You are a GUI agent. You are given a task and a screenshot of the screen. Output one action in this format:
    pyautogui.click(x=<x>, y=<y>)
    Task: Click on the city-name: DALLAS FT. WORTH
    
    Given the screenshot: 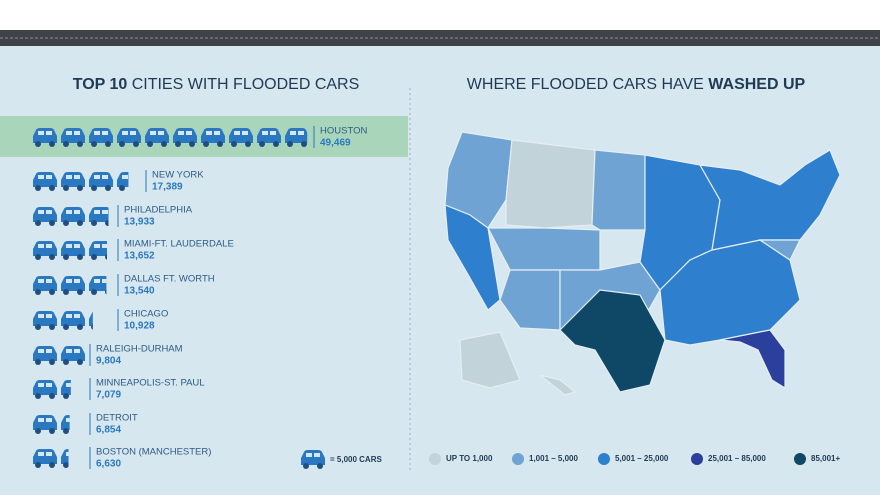 What is the action you would take?
    pyautogui.click(x=169, y=279)
    